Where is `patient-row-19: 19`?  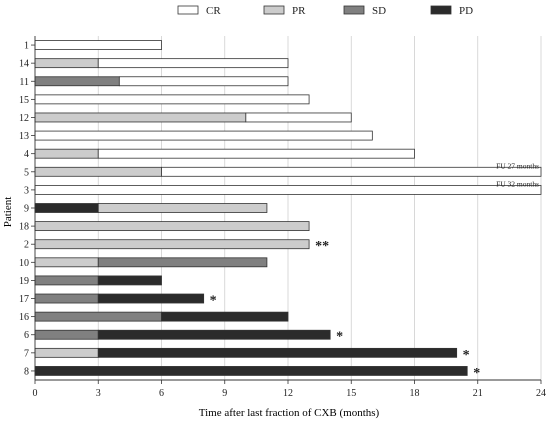
patient-row-19: 19 is located at coordinates (90, 281).